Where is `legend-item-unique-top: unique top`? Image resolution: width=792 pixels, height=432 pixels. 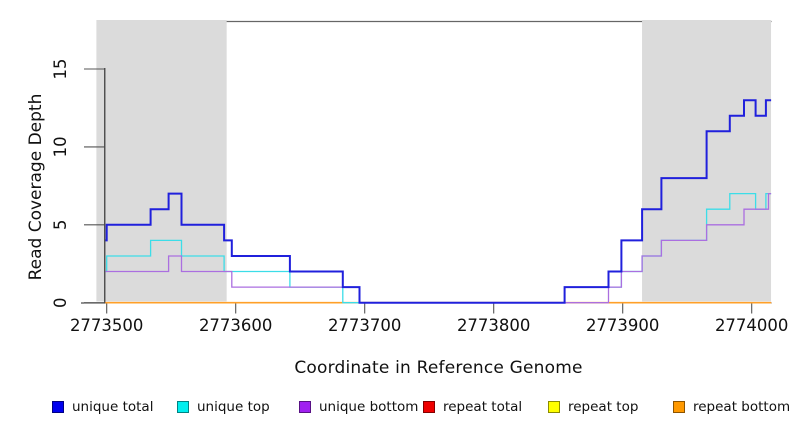
legend-item-unique-top: unique top is located at coordinates (223, 407).